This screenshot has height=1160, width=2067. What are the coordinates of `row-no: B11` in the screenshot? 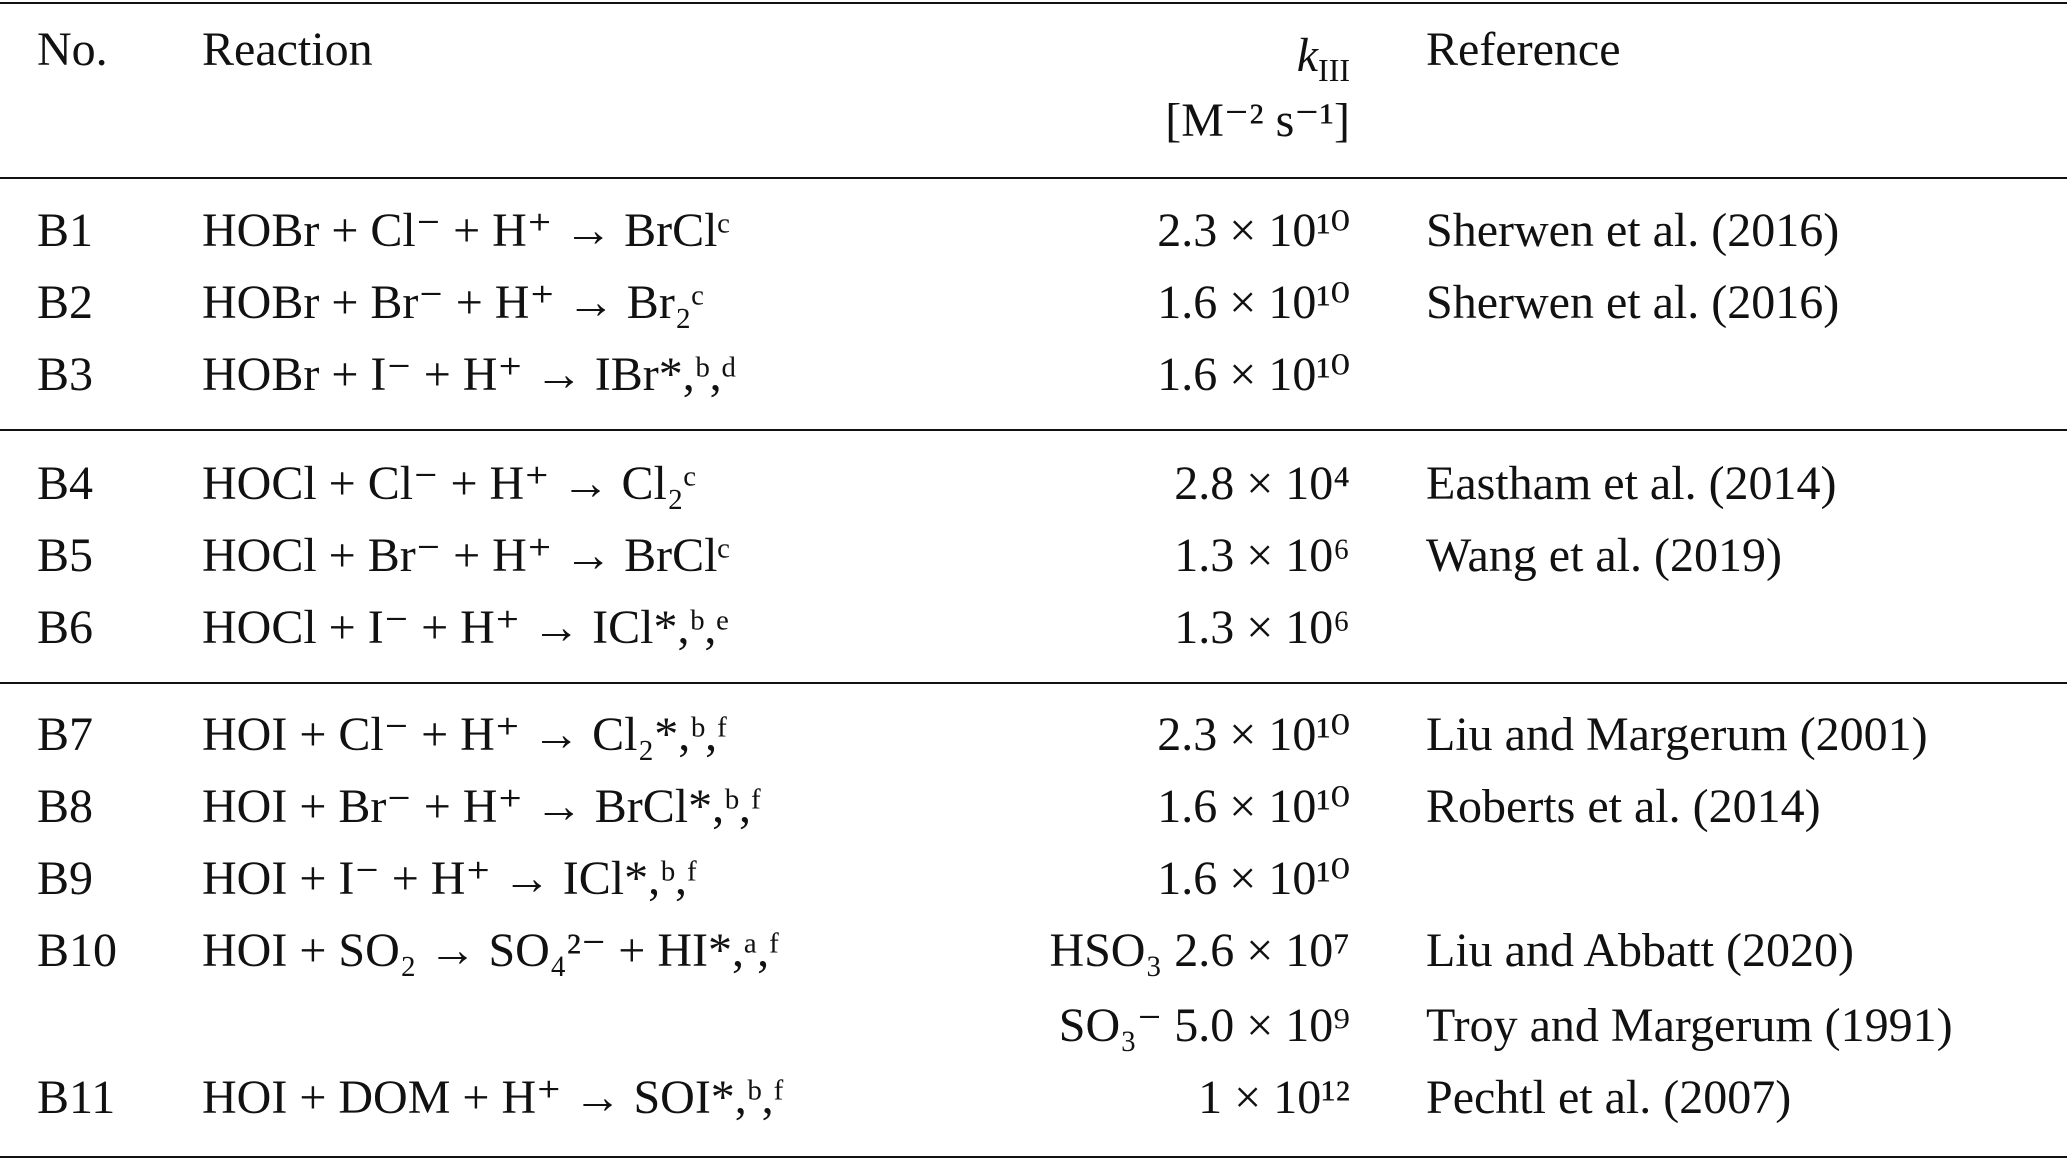 It's located at (76, 1097).